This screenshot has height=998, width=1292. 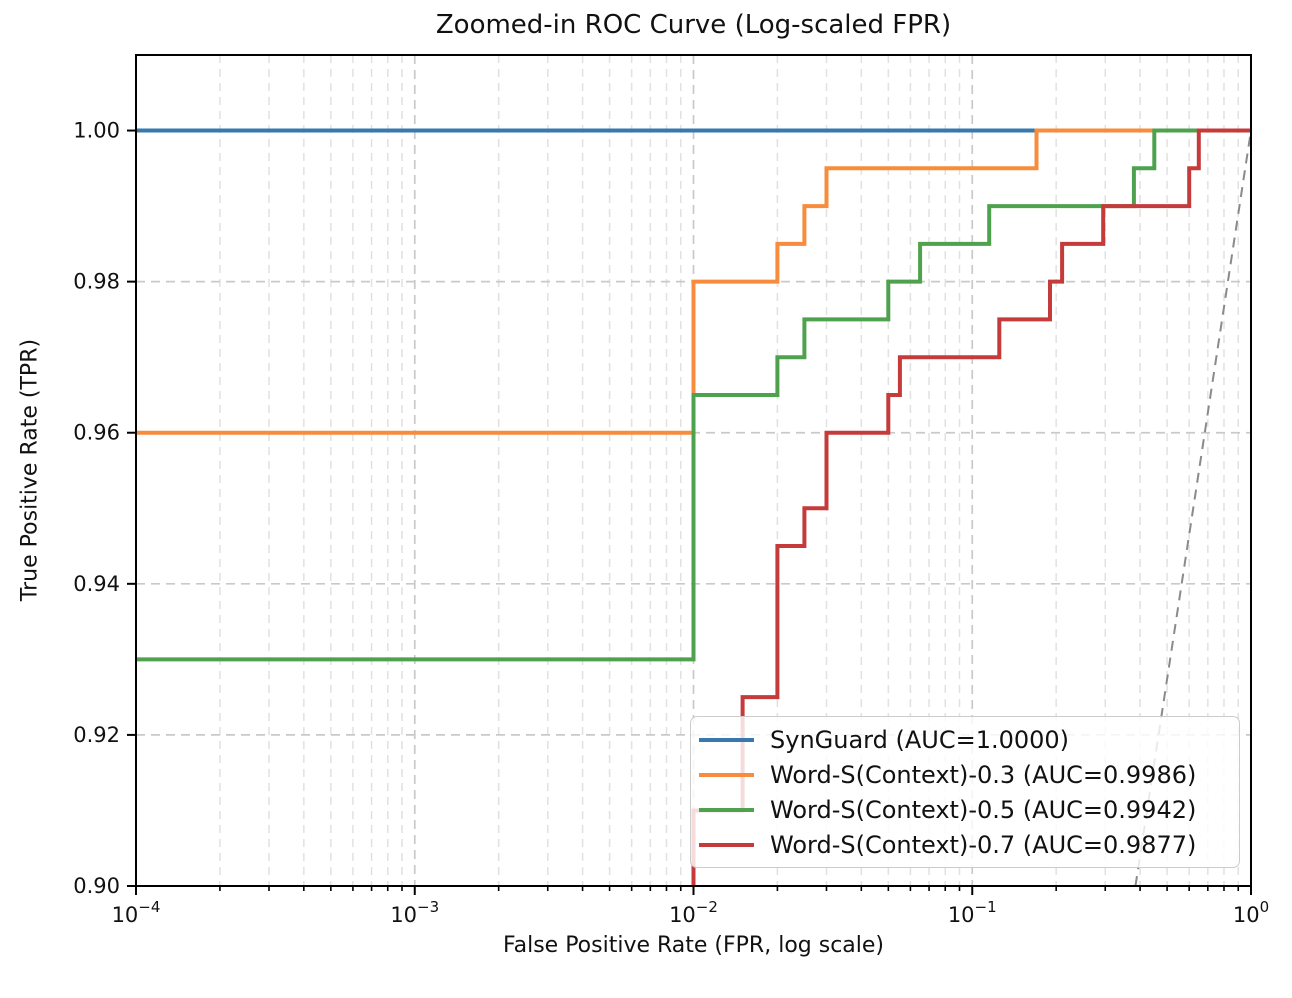 I want to click on y-tick-label: 0.98, so click(x=96, y=282).